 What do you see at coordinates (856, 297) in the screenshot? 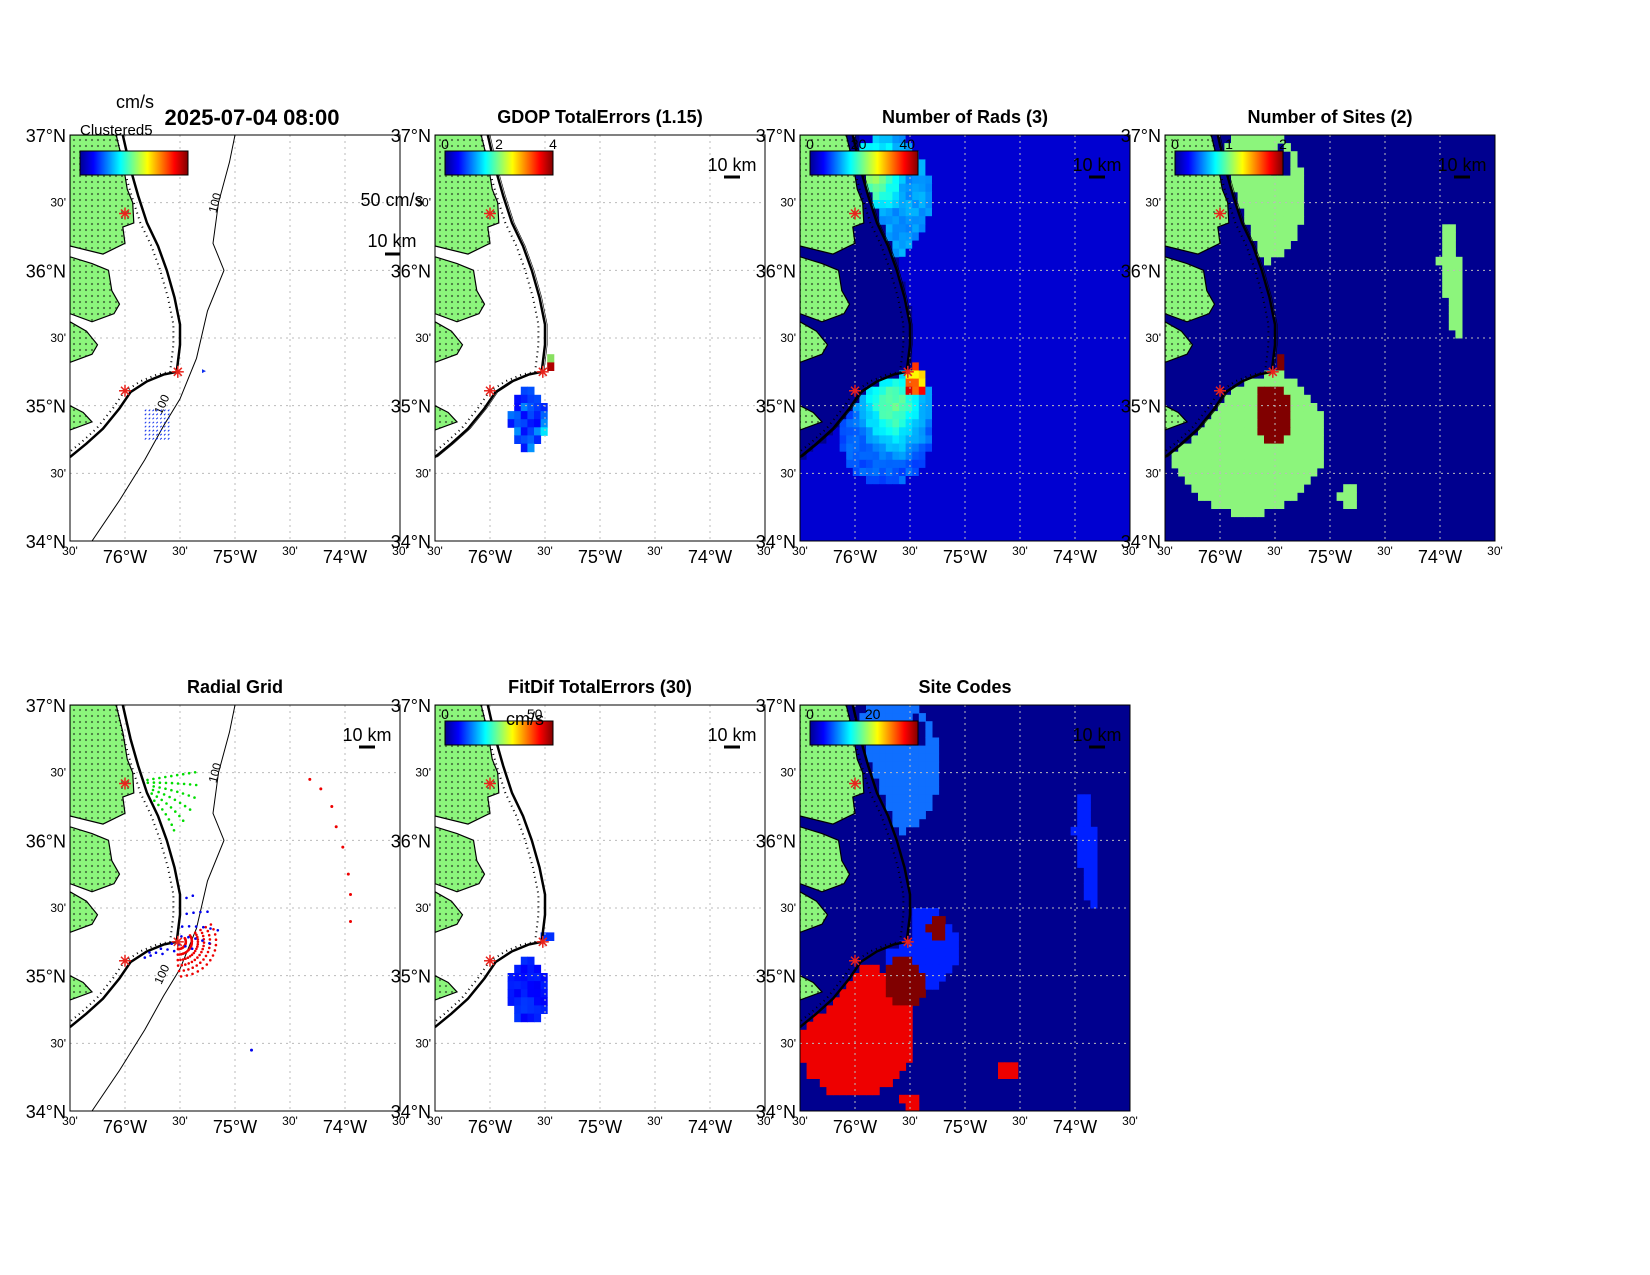
I see `coastline` at bounding box center [856, 297].